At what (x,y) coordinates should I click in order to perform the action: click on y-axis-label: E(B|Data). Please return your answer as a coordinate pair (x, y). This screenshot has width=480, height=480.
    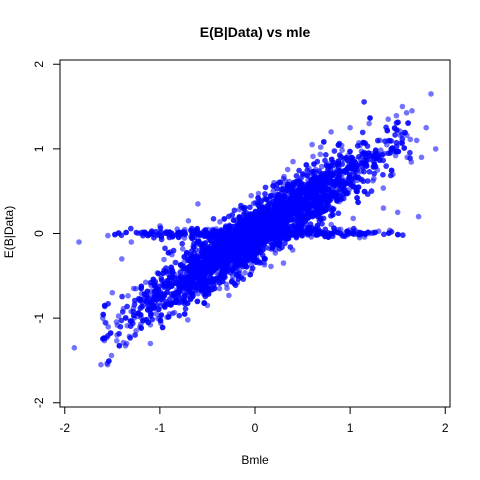
    Looking at the image, I should click on (9, 232).